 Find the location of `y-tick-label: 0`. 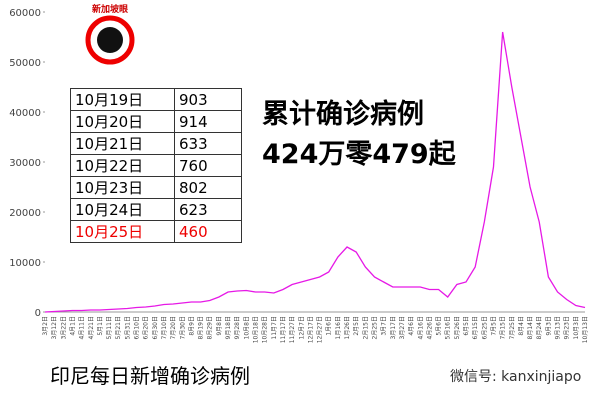

y-tick-label: 0 is located at coordinates (38, 313).